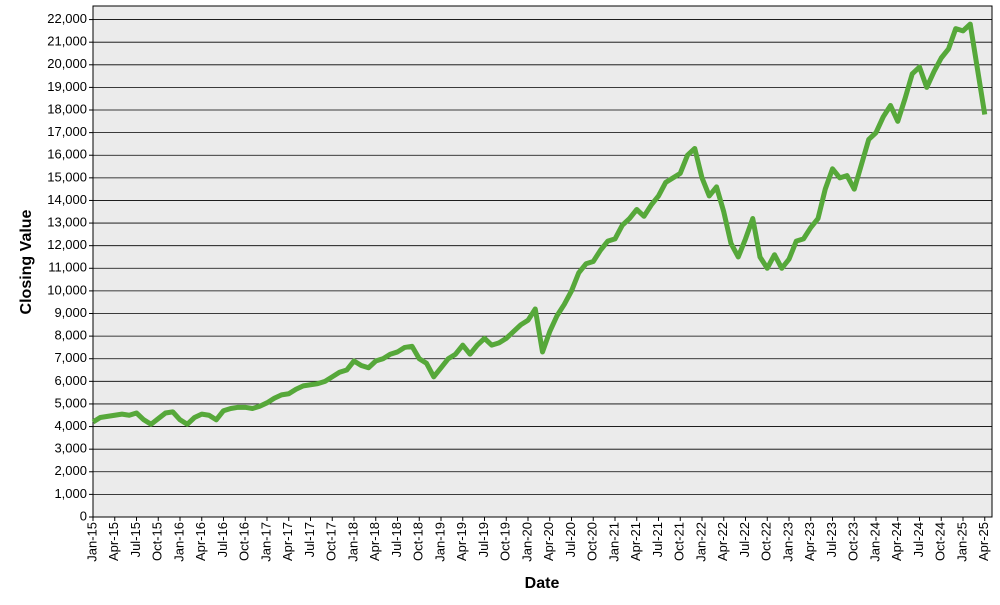 This screenshot has width=1000, height=605. I want to click on y-tick-label: 18,000, so click(67, 108).